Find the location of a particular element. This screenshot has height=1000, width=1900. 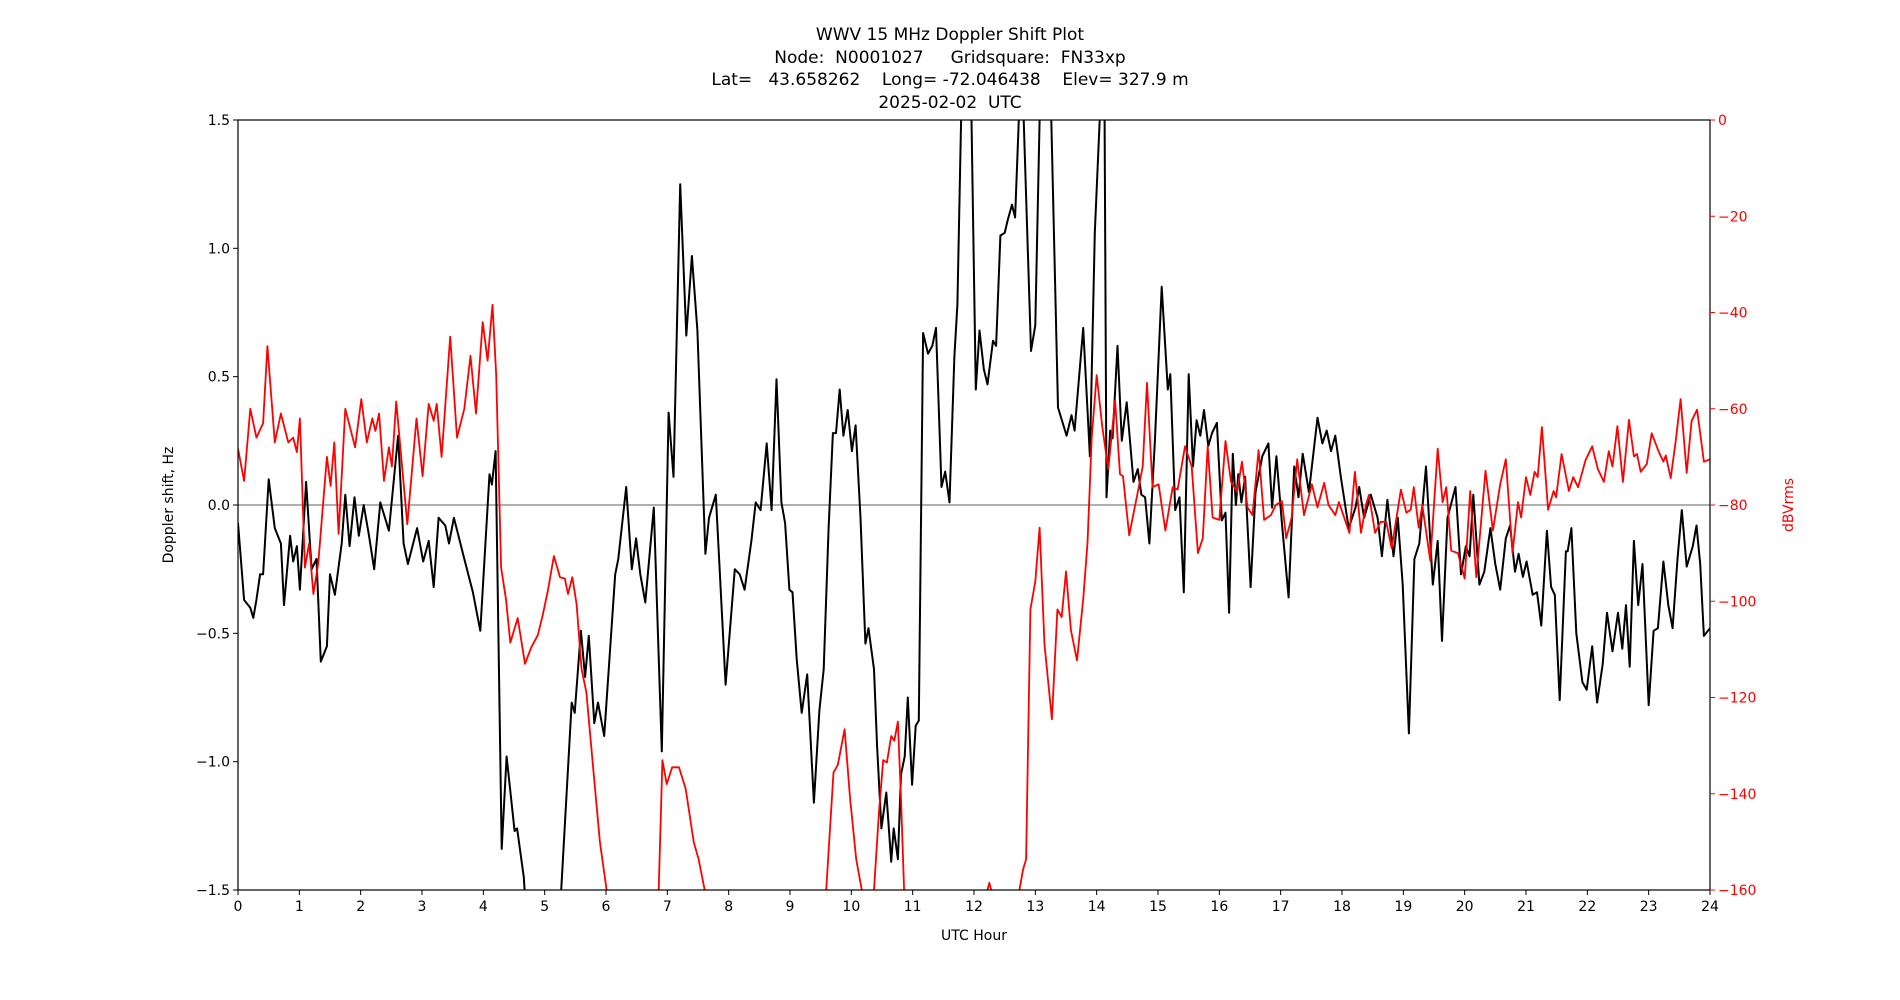

y-tick-label-right: −100 is located at coordinates (1737, 602).